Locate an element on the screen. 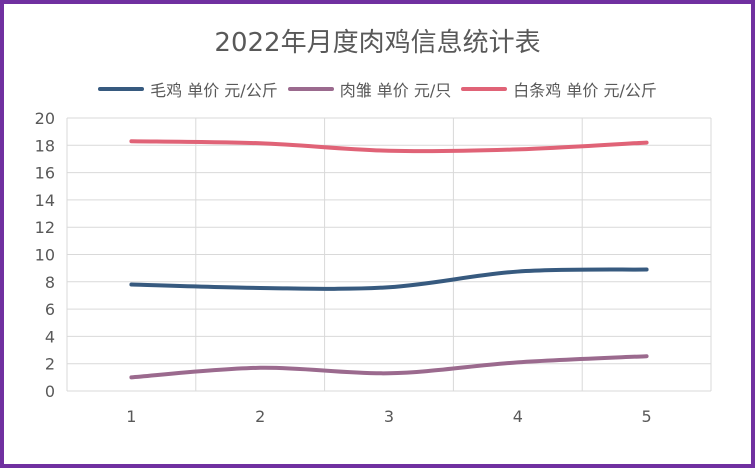 The height and width of the screenshot is (468, 755). chart-title: 2022年月度肉鸡信息统计表 is located at coordinates (377, 43).